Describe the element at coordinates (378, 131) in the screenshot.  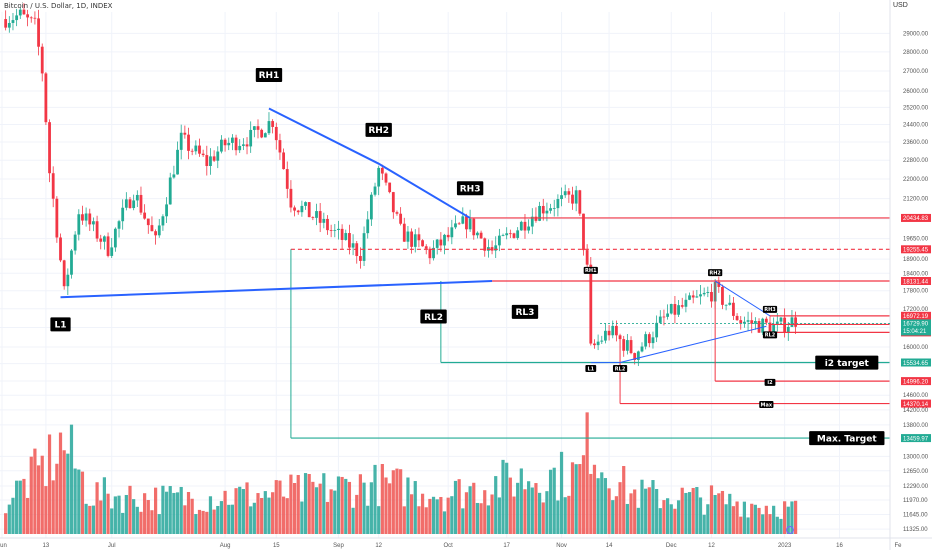
I see `annotation-label: RH2` at that location.